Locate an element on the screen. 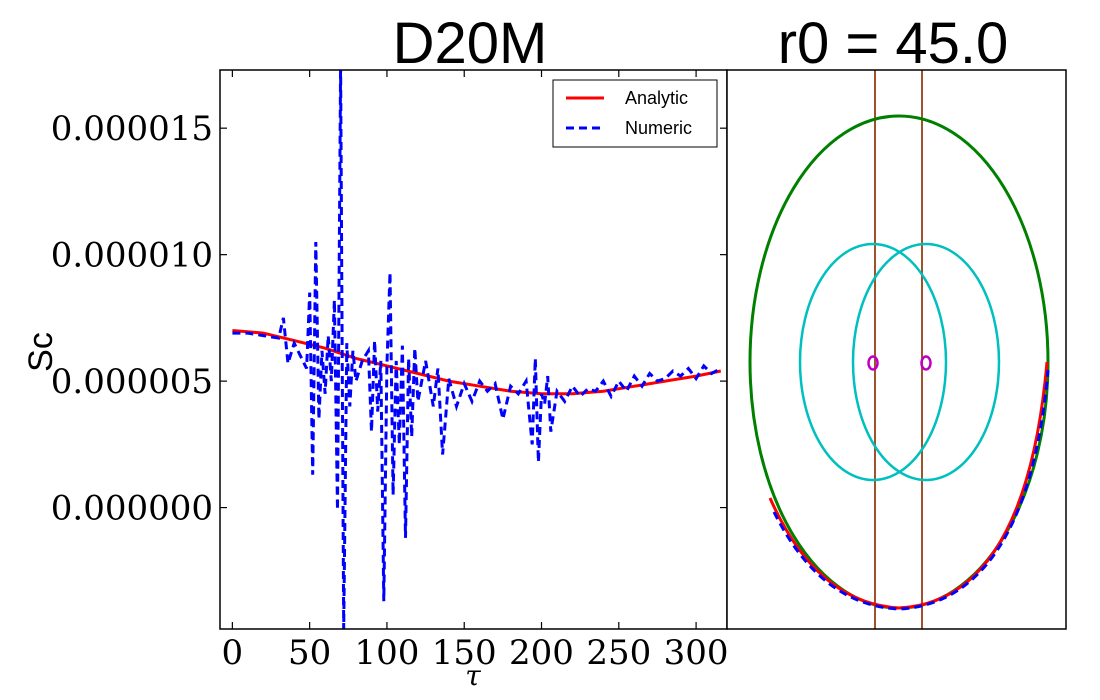 The height and width of the screenshot is (700, 1100). y-tick-label: 0.000010 is located at coordinates (132, 256).